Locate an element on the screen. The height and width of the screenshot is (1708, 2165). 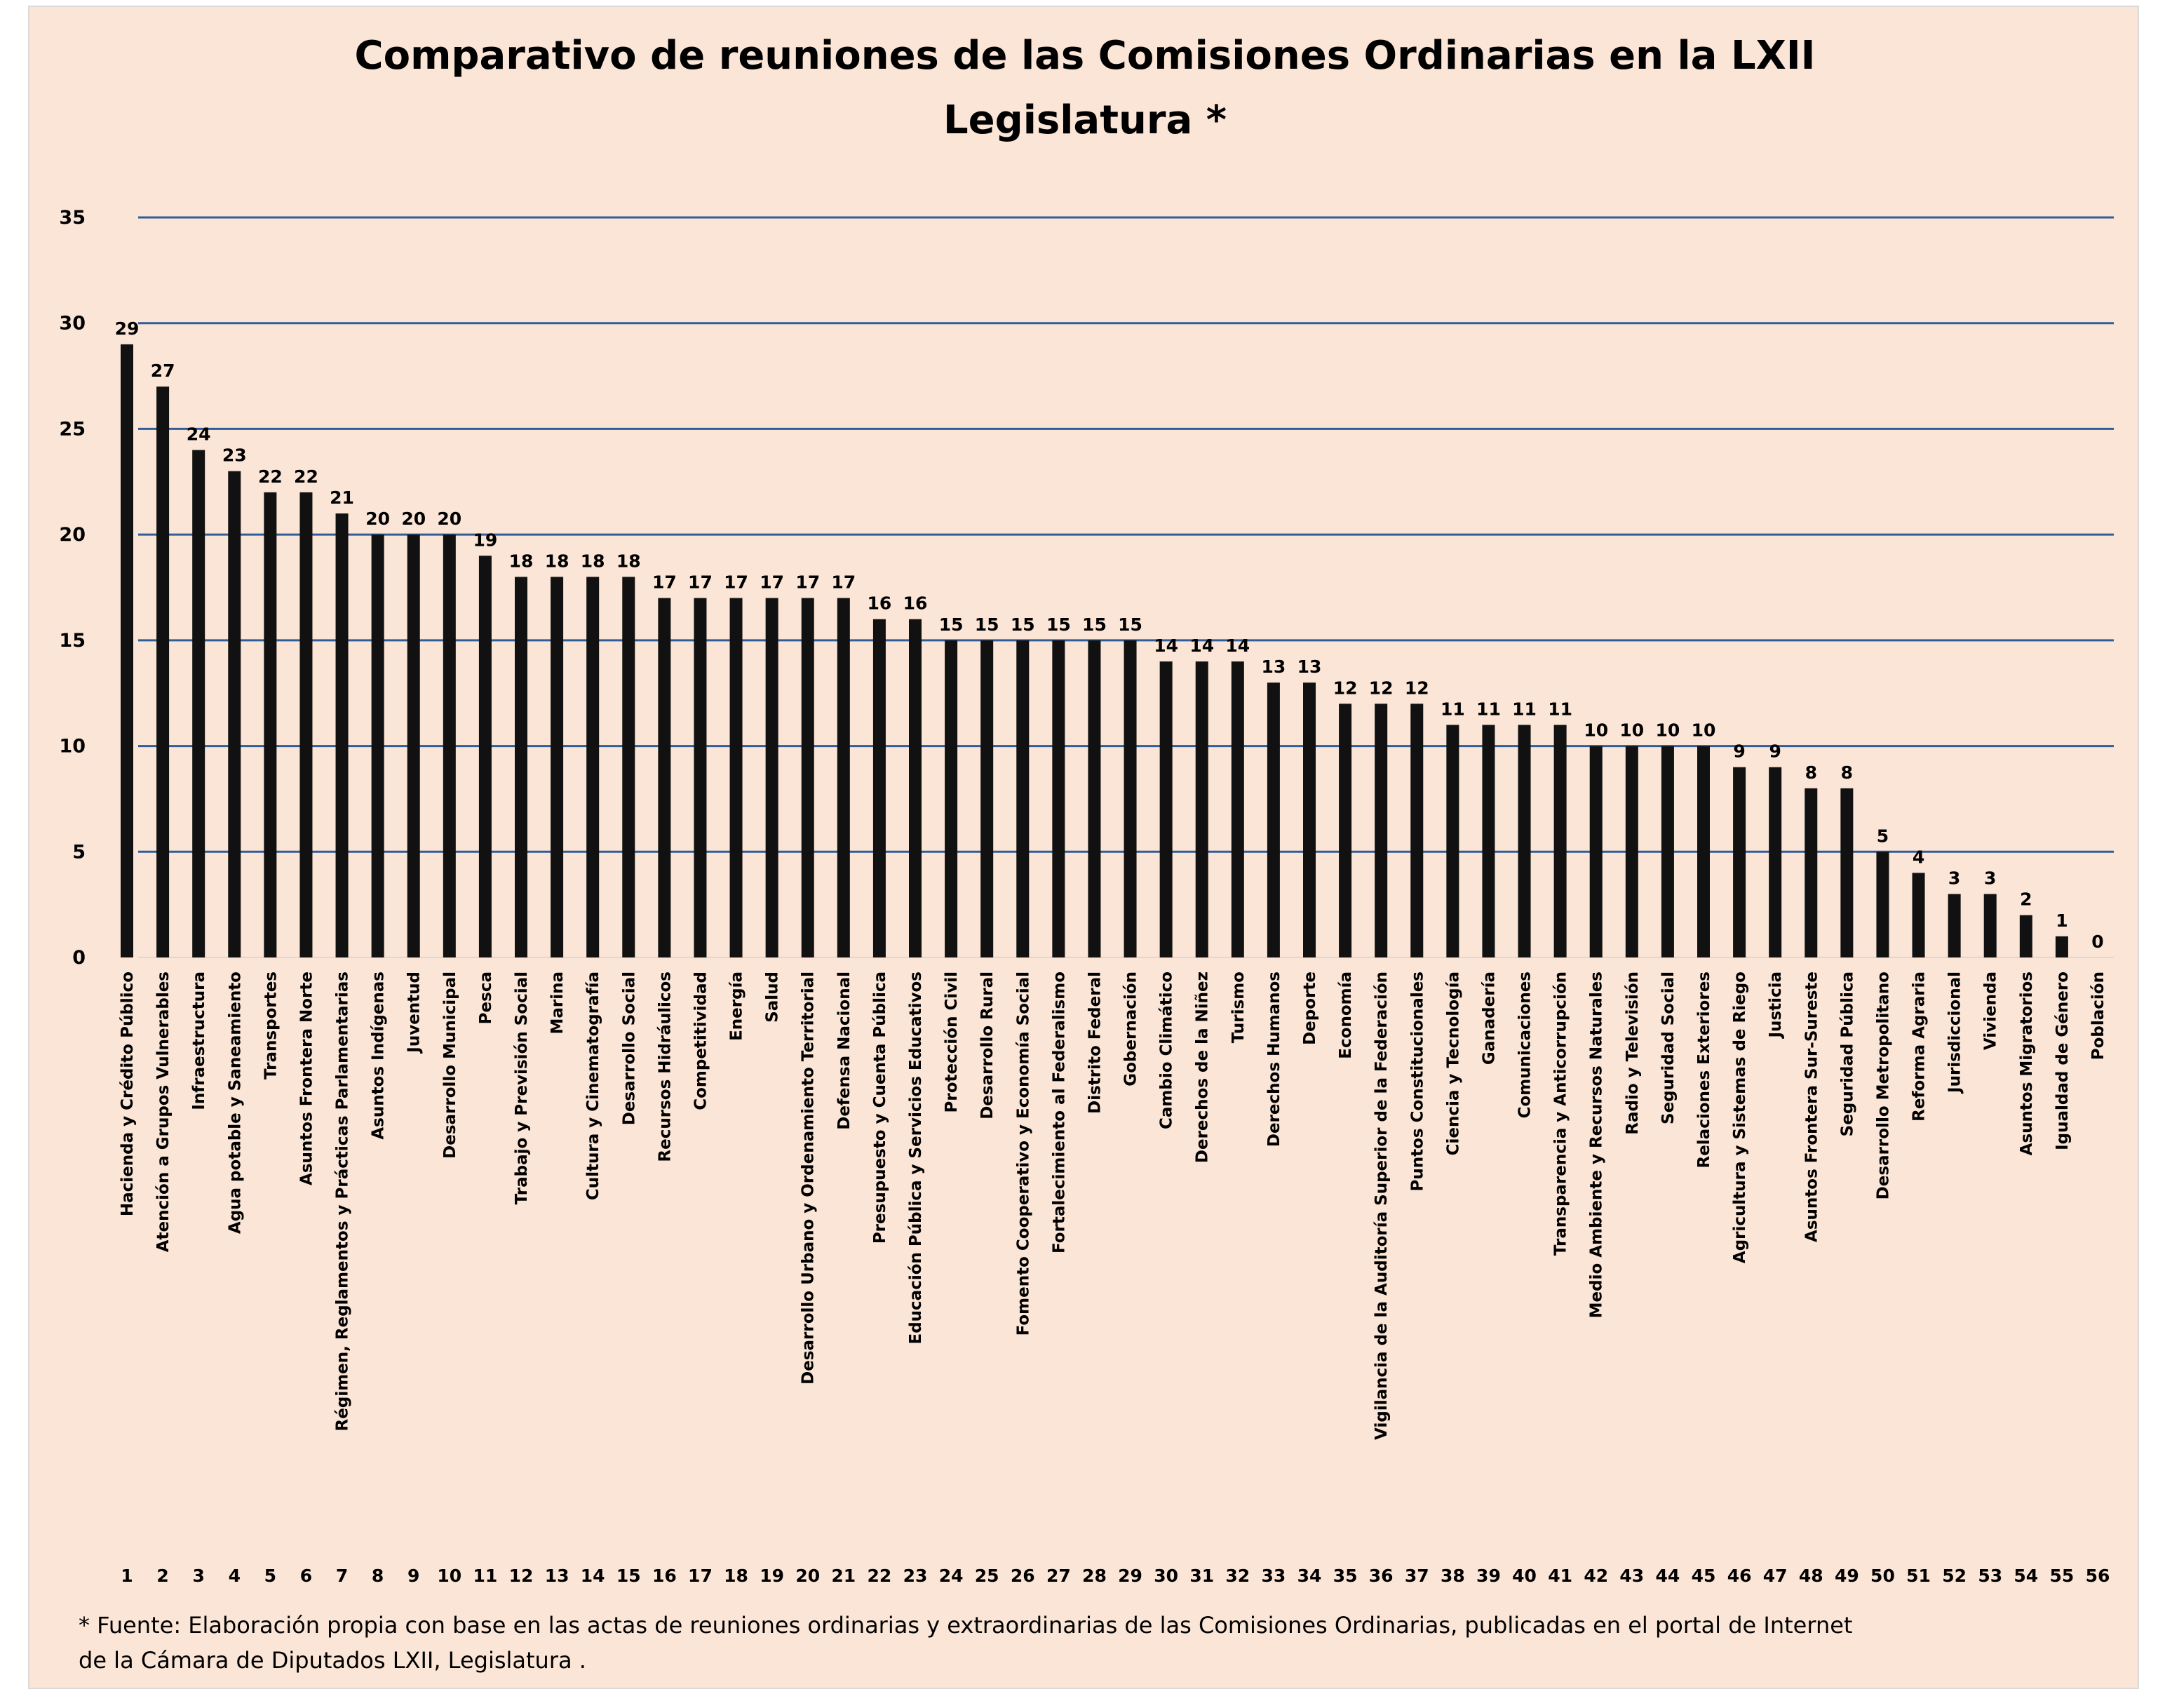
category-number: 27 is located at coordinates (1058, 1576).